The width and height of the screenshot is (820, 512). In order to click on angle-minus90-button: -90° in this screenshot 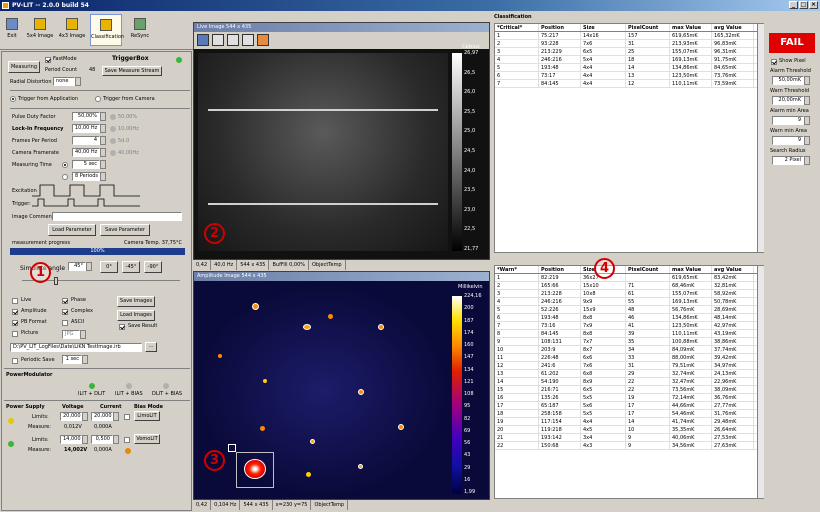, I will do `click(153, 267)`.